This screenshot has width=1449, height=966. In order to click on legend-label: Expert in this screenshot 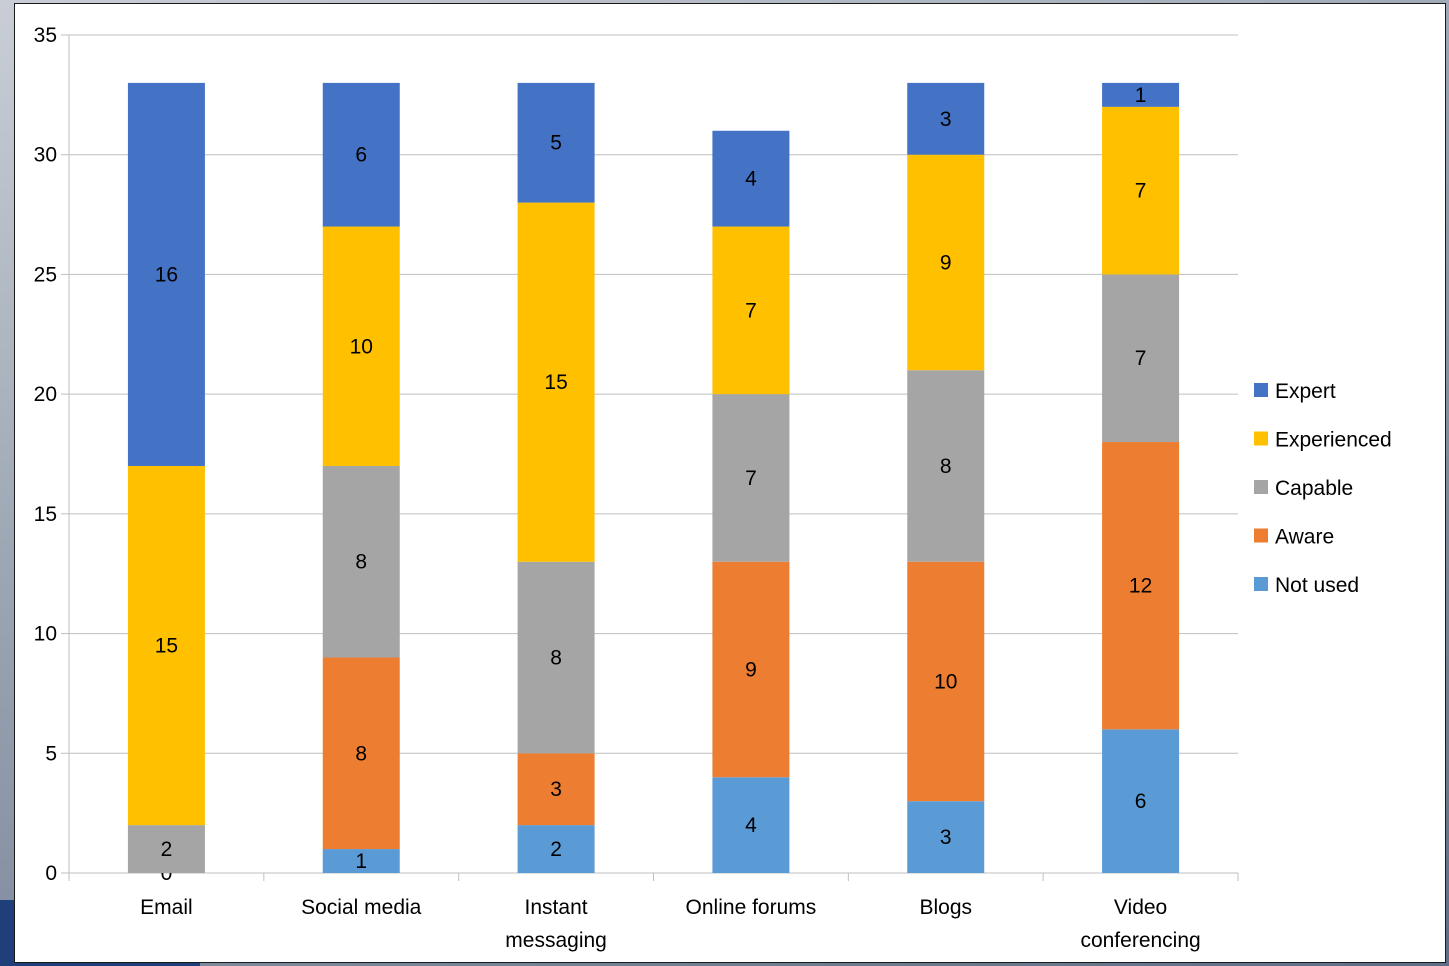, I will do `click(1305, 391)`.